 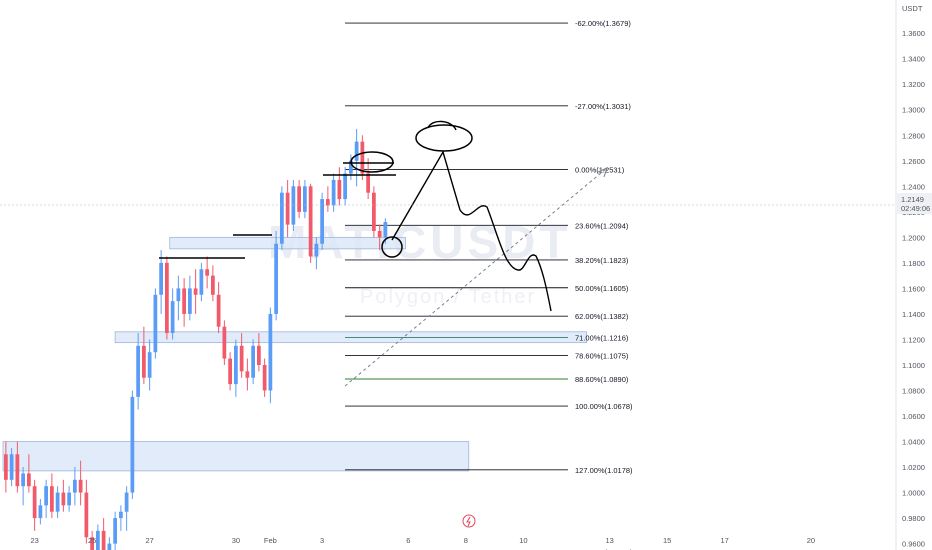 What do you see at coordinates (602, 225) in the screenshot?
I see `fib-label: 23.60%(1.2094)` at bounding box center [602, 225].